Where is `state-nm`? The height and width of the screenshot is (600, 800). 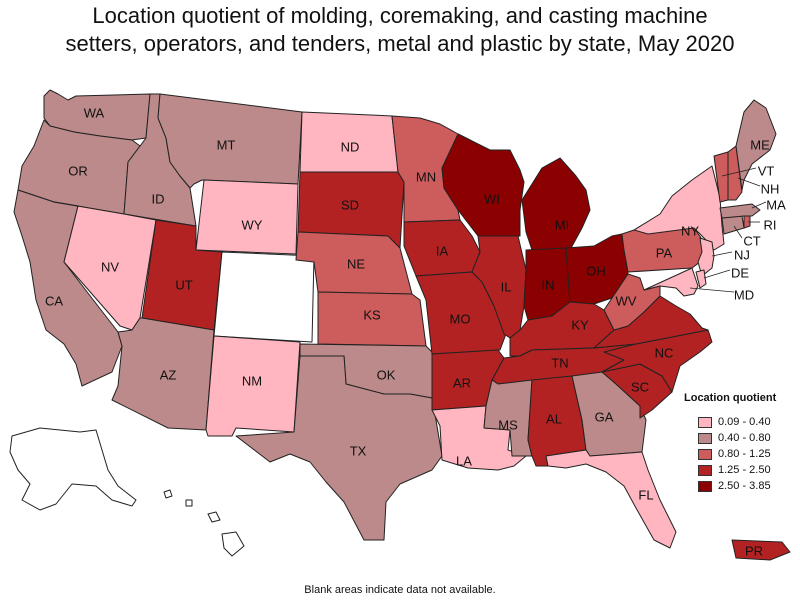 state-nm is located at coordinates (253, 386).